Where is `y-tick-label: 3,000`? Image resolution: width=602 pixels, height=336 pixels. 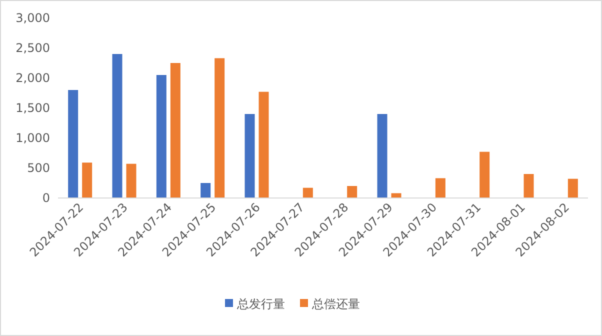
y-tick-label: 3,000 is located at coordinates (33, 18).